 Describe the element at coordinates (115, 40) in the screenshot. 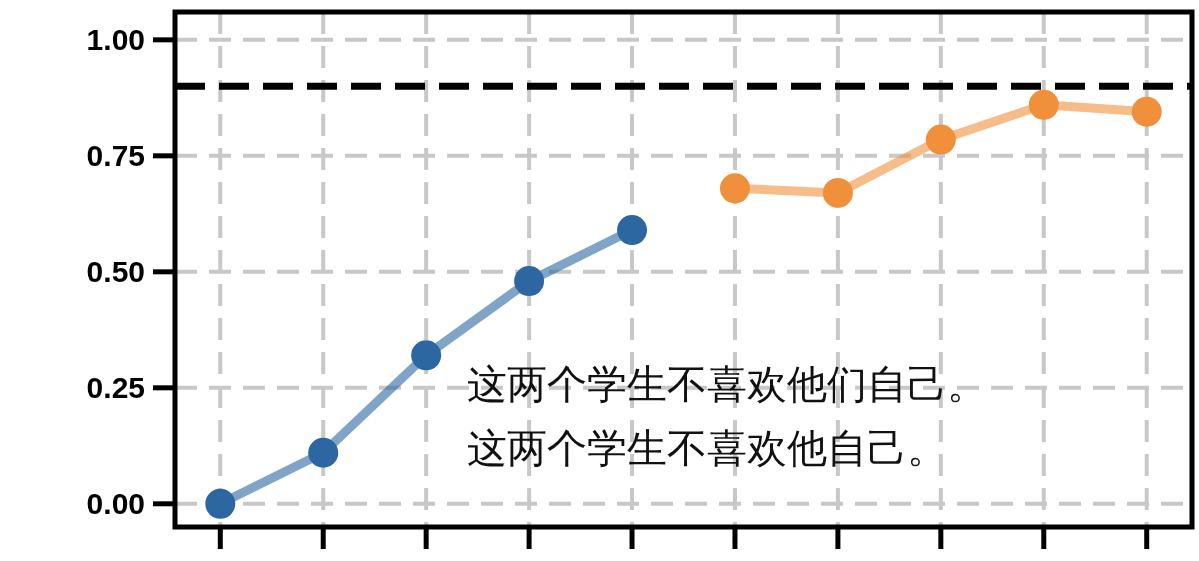

I see `y-tick-label: 1.00` at that location.